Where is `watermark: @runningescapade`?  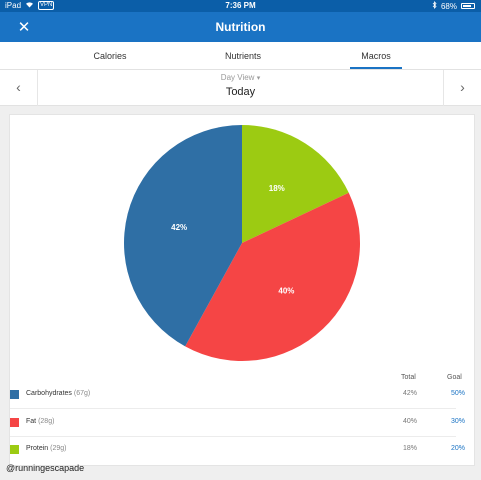 watermark: @runningescapade is located at coordinates (45, 468).